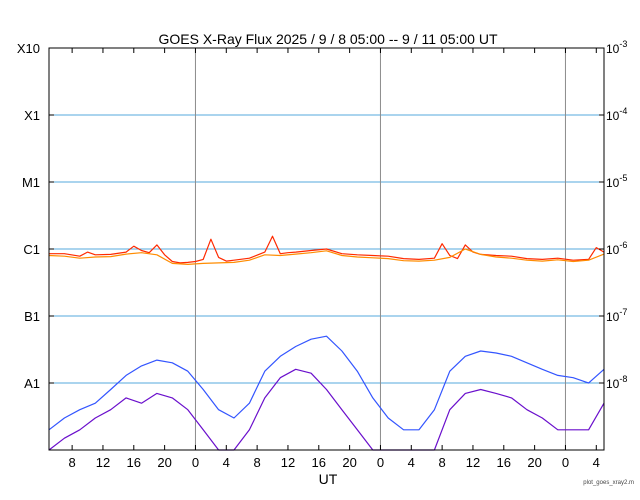 The height and width of the screenshot is (500, 640). I want to click on y-right-tick-label: 10⁻⁶, so click(616, 248).